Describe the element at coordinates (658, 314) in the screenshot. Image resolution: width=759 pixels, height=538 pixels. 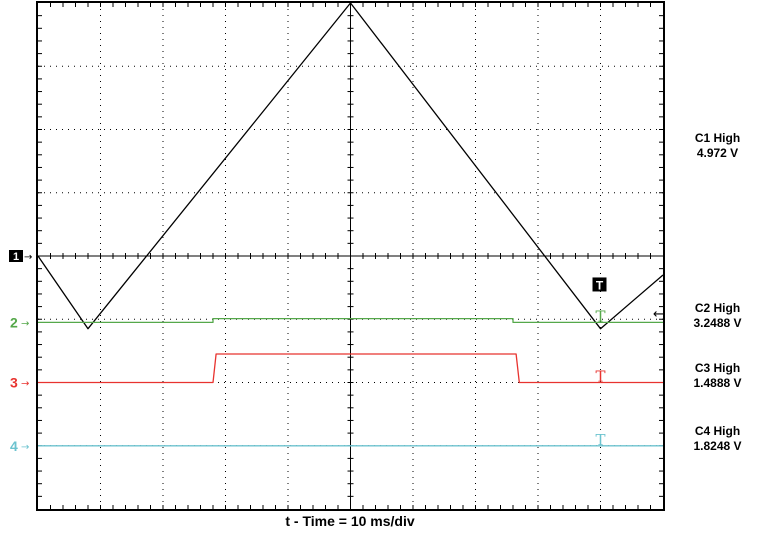
I see `trigger-level-arrow: ←` at that location.